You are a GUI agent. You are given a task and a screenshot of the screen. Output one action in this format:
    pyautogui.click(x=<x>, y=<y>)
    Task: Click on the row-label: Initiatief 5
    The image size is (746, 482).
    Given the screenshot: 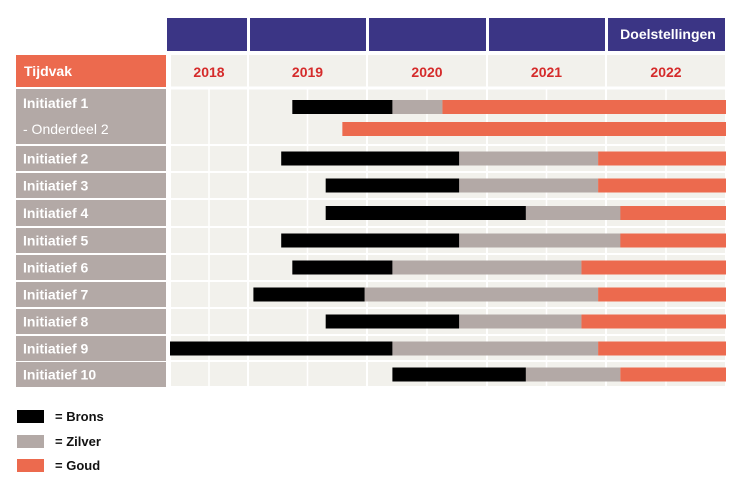 What is the action you would take?
    pyautogui.click(x=56, y=241)
    